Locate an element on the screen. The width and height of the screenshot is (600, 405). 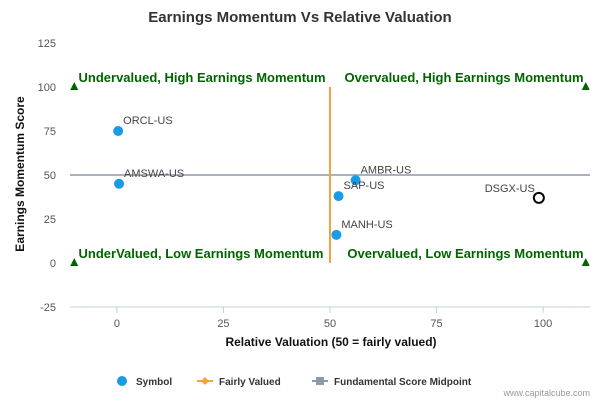
y-tick-label: -25 is located at coordinates (48, 308).